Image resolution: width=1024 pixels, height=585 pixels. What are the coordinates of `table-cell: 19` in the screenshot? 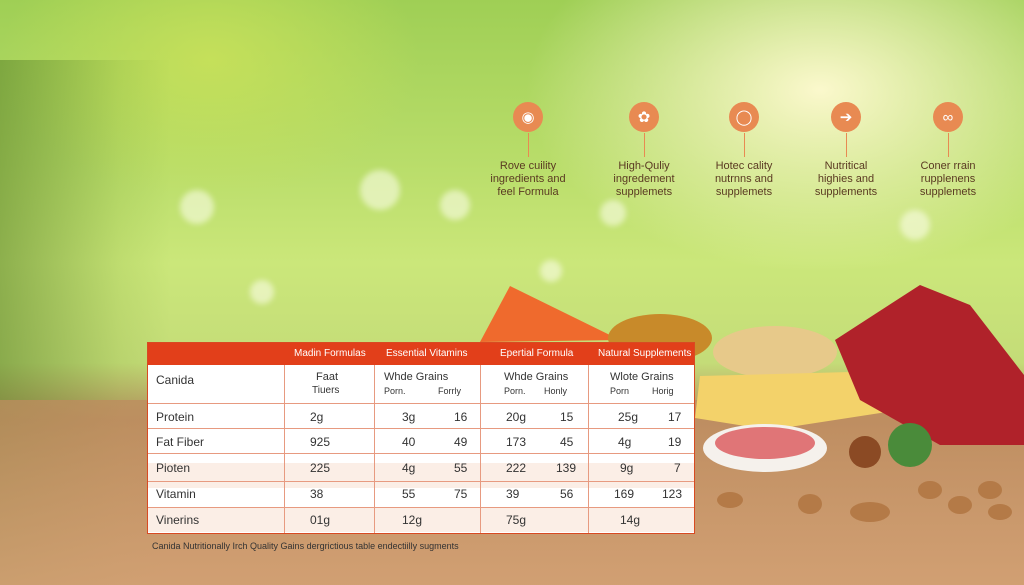 It's located at (675, 442).